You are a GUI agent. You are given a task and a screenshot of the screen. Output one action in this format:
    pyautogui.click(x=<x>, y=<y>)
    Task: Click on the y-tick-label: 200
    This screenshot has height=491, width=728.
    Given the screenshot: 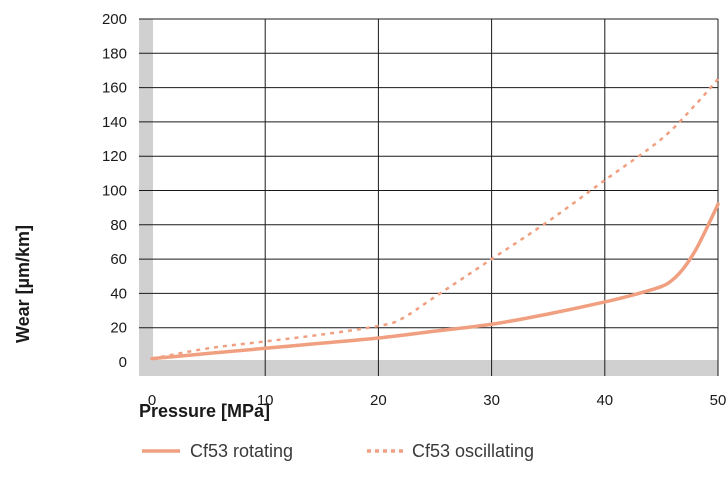 What is the action you would take?
    pyautogui.click(x=114, y=19)
    